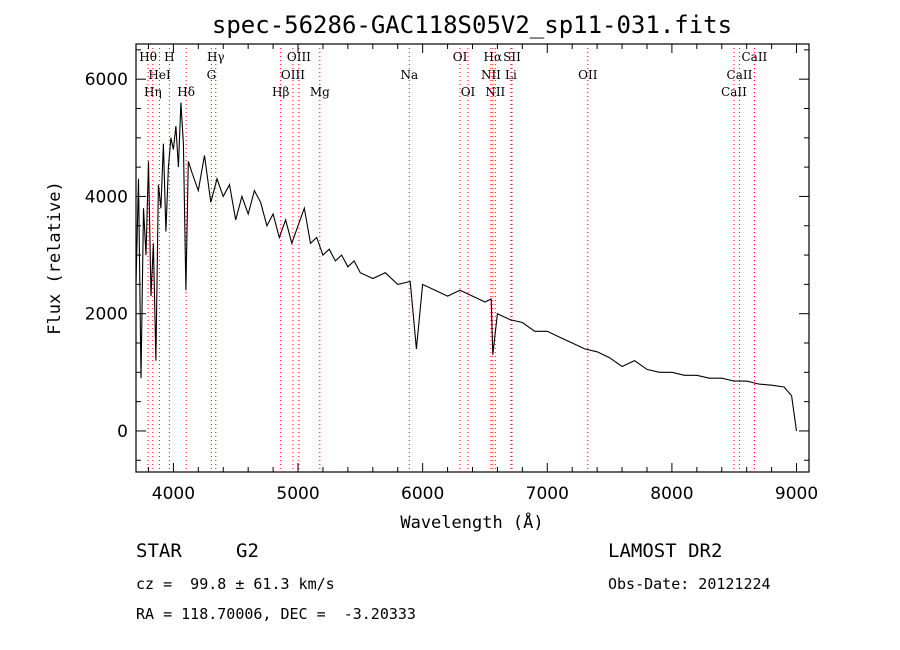  What do you see at coordinates (212, 75) in the screenshot?
I see `line-label-6: G` at bounding box center [212, 75].